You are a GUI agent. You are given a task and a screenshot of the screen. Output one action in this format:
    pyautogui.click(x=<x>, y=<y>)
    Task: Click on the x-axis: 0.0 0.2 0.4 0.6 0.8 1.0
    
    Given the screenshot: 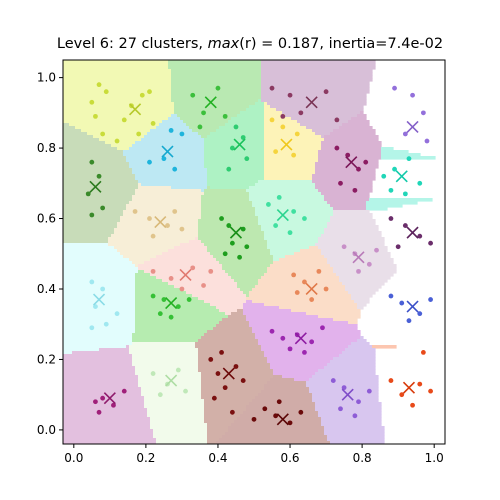 What is the action you would take?
    pyautogui.click(x=254, y=454)
    